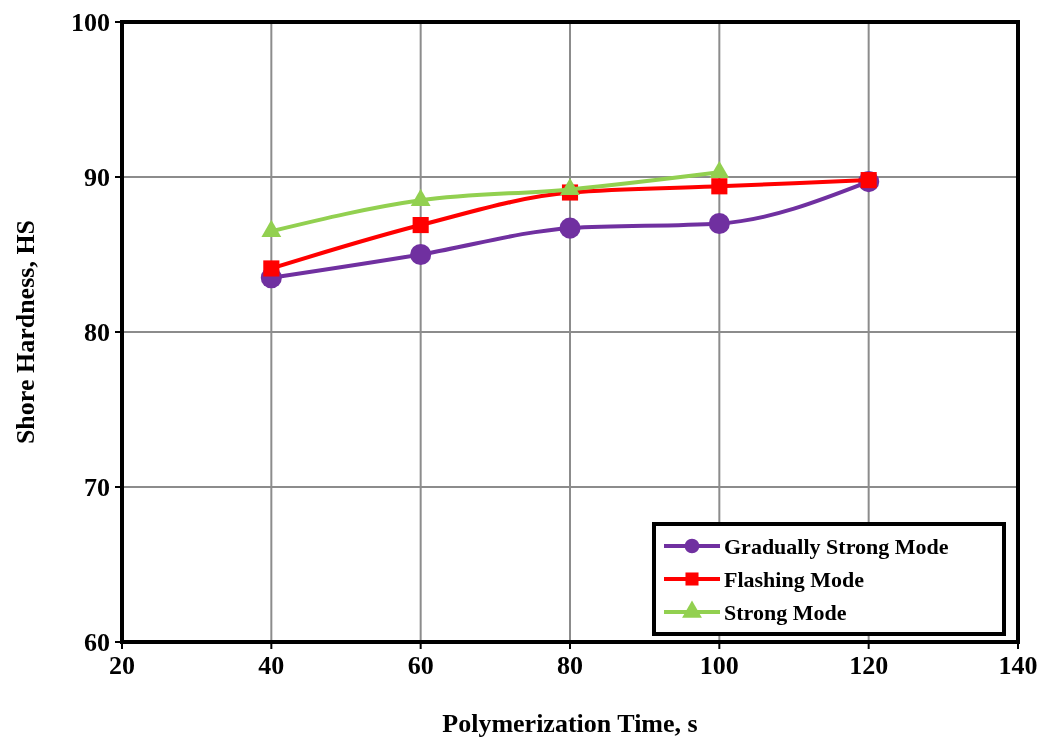 Image resolution: width=1047 pixels, height=743 pixels. What do you see at coordinates (570, 665) in the screenshot?
I see `x-tick-label: 80` at bounding box center [570, 665].